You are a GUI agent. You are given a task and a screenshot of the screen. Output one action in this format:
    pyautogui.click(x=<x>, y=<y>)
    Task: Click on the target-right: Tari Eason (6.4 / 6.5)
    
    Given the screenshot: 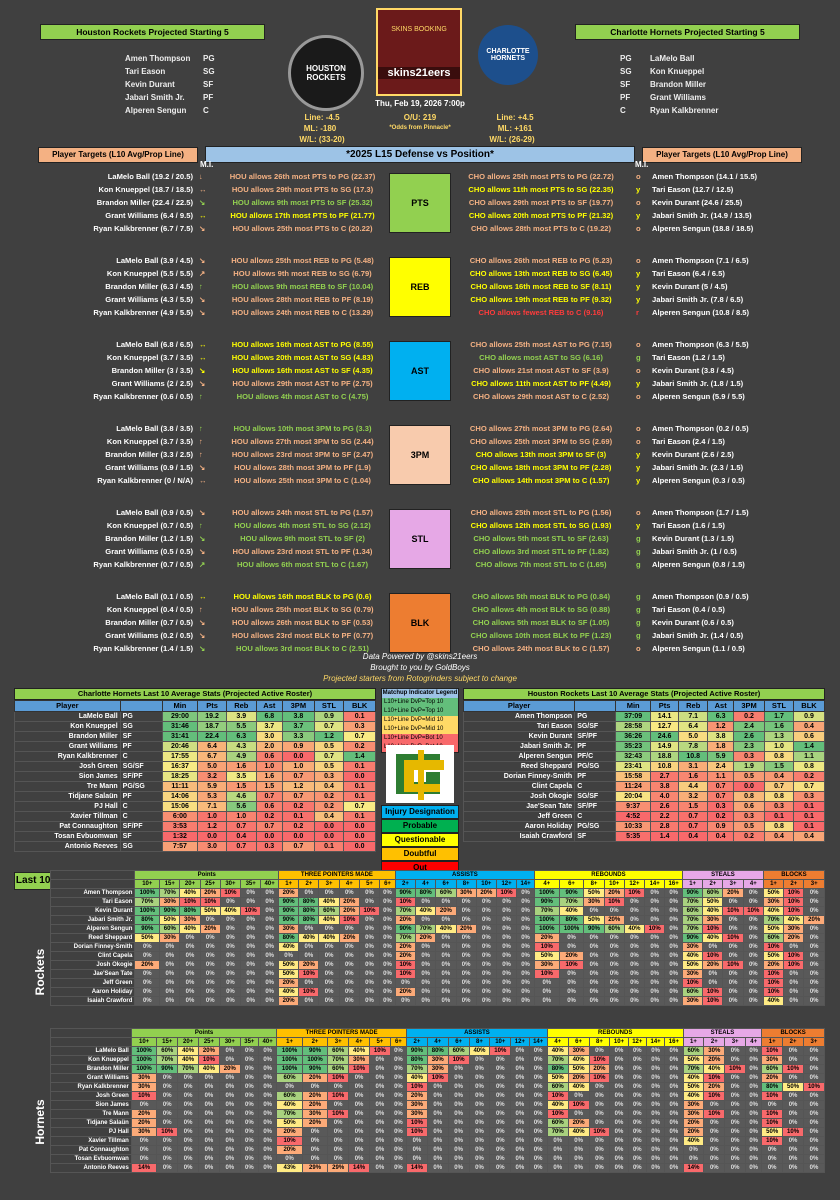 What is the action you would take?
    pyautogui.click(x=688, y=273)
    